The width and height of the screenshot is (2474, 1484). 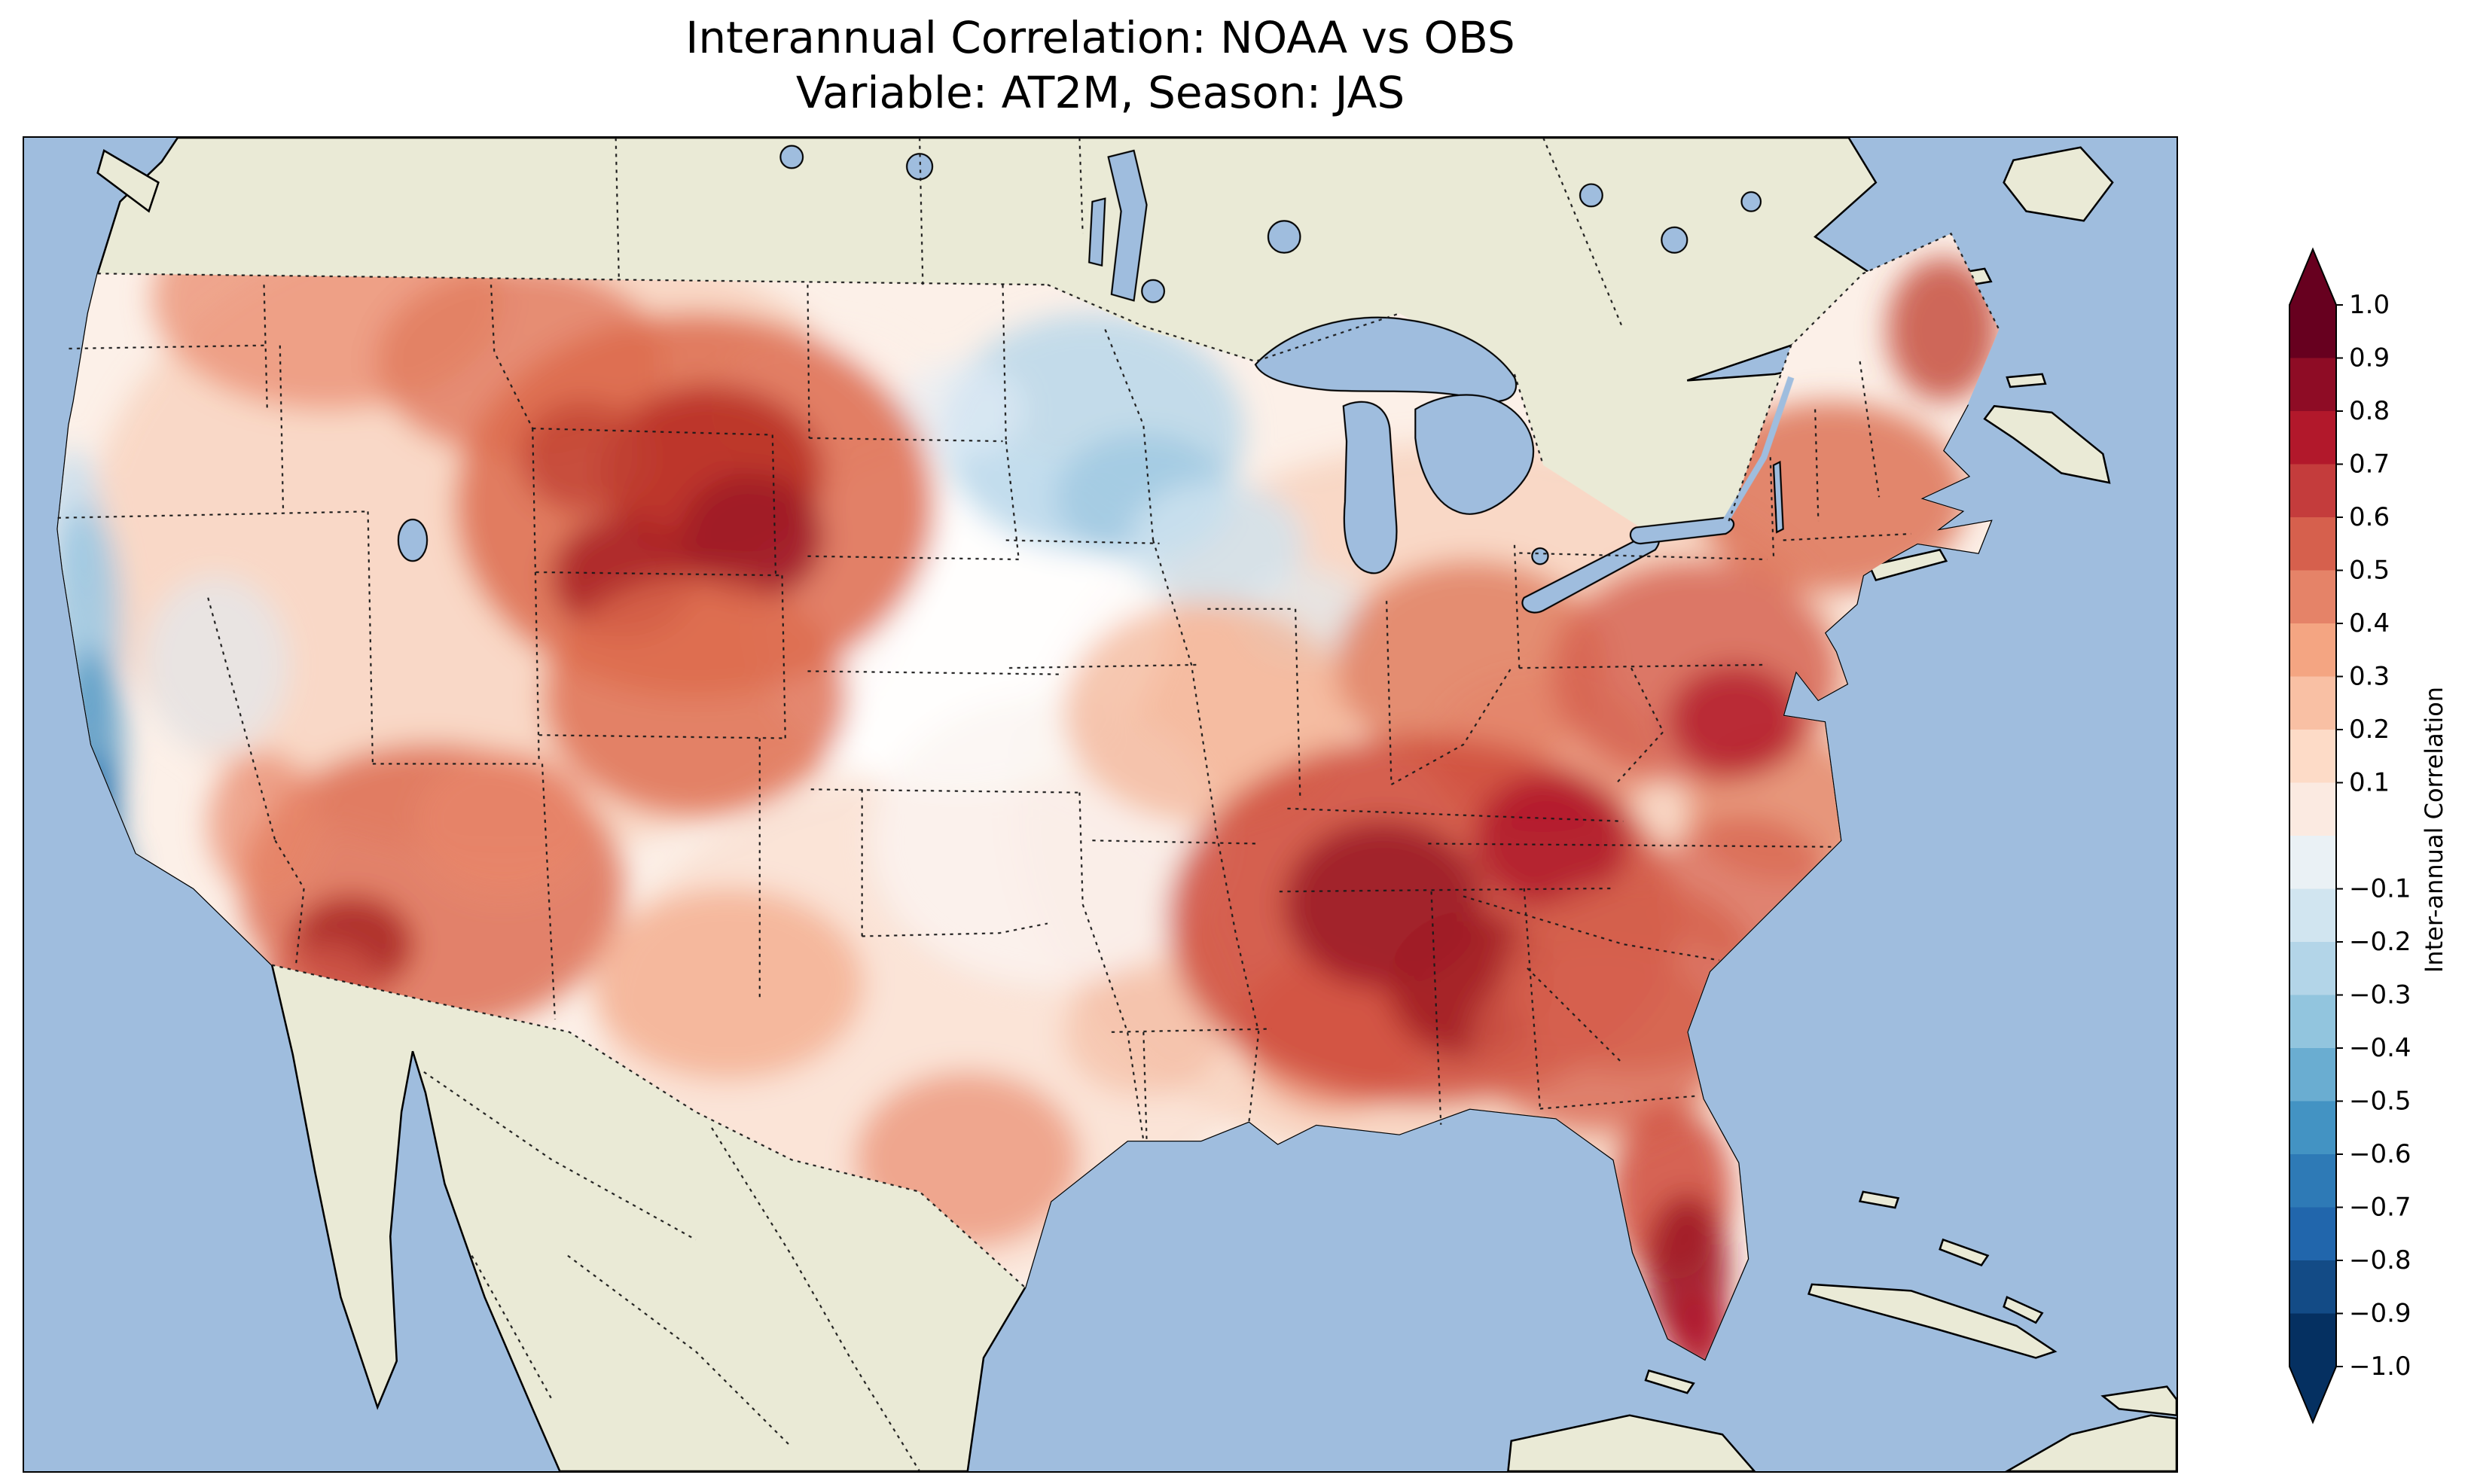 I want to click on colorbar-tick-label: 0.4, so click(x=2369, y=623).